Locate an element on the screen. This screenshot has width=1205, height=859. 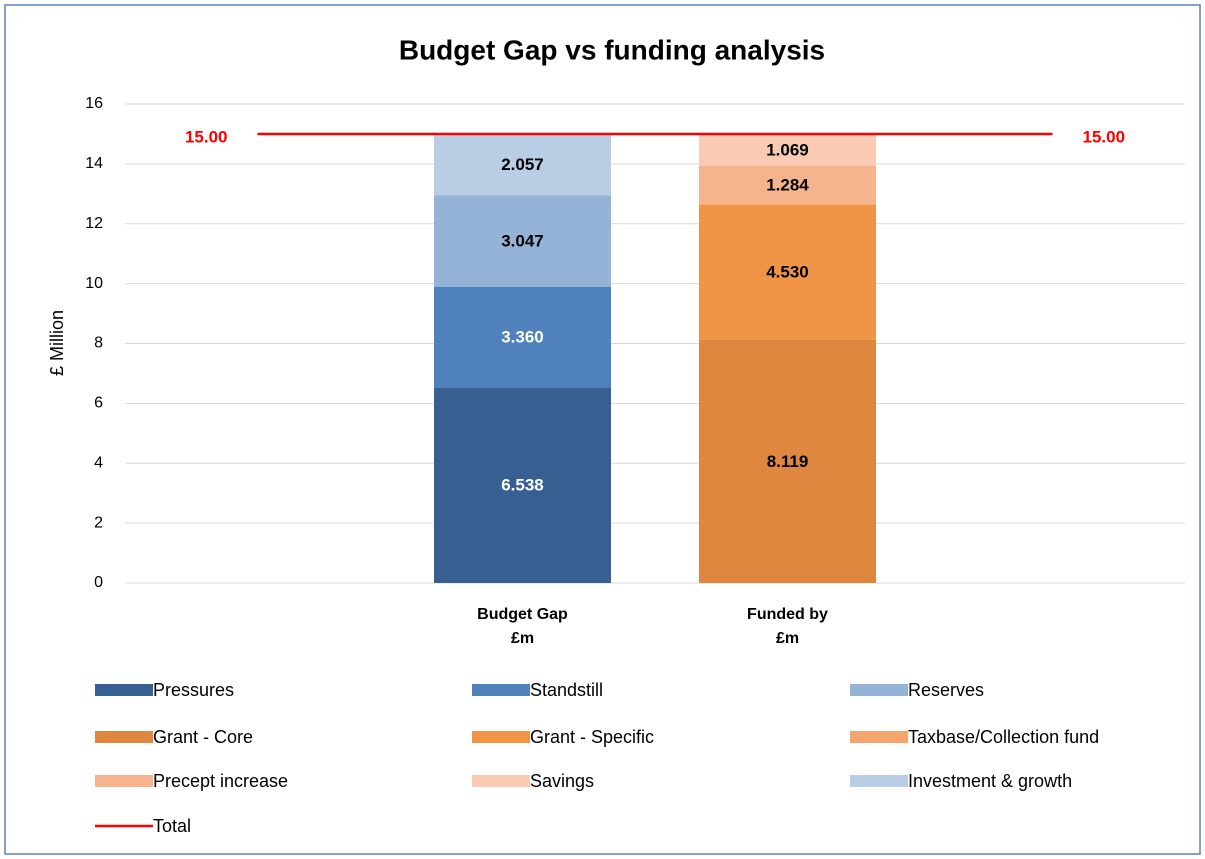
data-label: 1.069 is located at coordinates (787, 149).